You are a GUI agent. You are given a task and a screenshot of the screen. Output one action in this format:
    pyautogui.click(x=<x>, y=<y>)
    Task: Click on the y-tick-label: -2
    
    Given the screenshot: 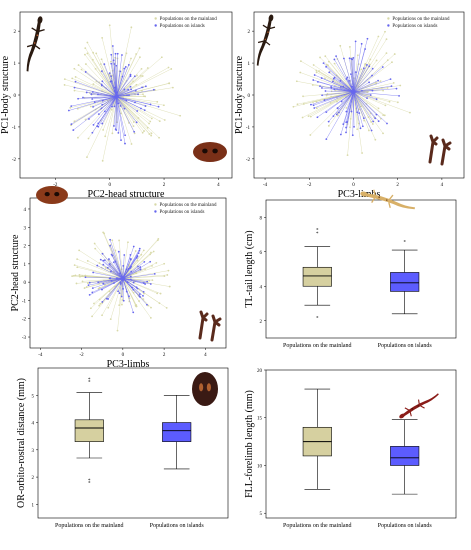 What is the action you would take?
    pyautogui.click(x=24, y=320)
    